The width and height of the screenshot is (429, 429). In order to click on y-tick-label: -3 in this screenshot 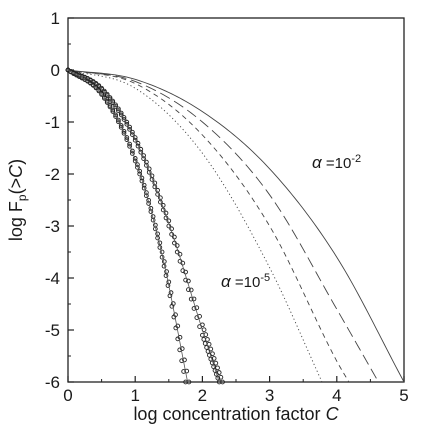, I will do `click(52, 226)`.